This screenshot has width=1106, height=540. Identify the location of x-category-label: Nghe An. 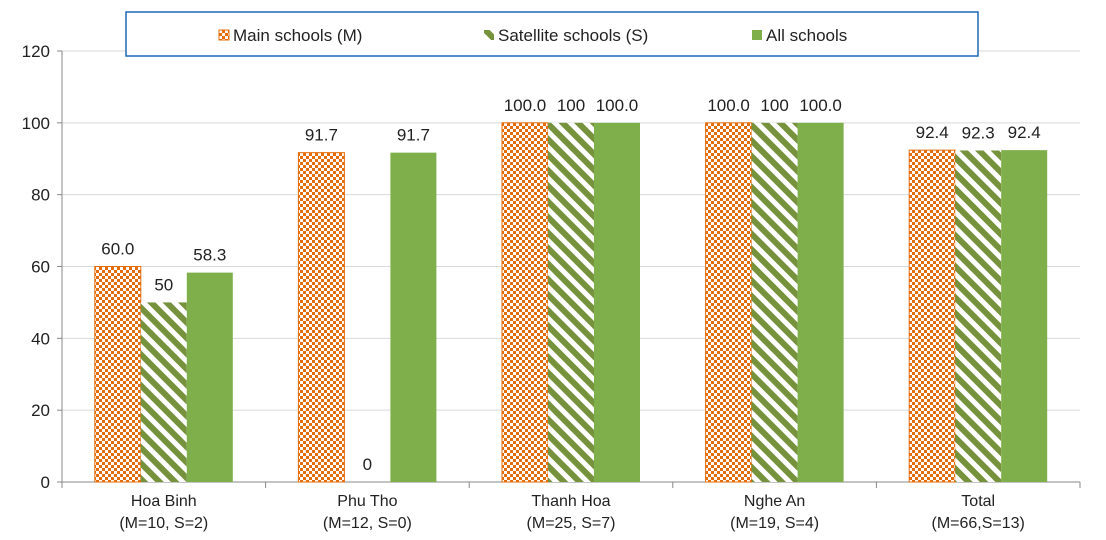
(774, 501).